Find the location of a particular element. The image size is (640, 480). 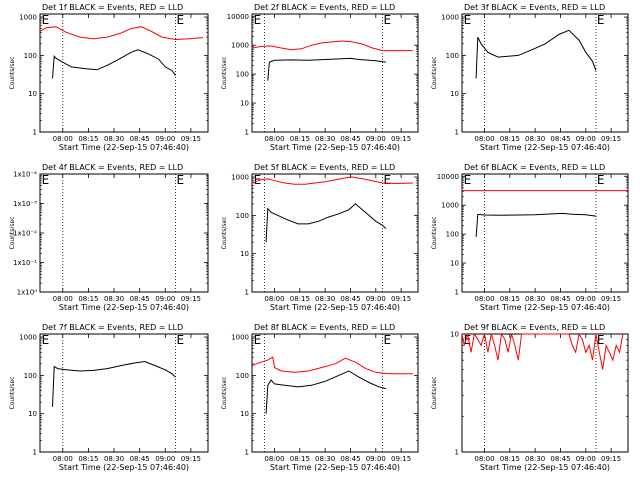

chart-title: Det 2f BLACK = Events, RED = LLD is located at coordinates (324, 7).